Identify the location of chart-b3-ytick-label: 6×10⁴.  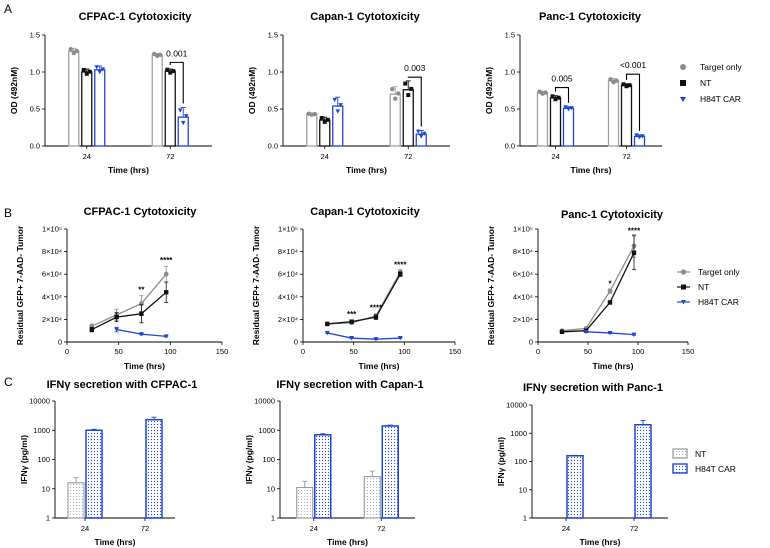
(523, 274).